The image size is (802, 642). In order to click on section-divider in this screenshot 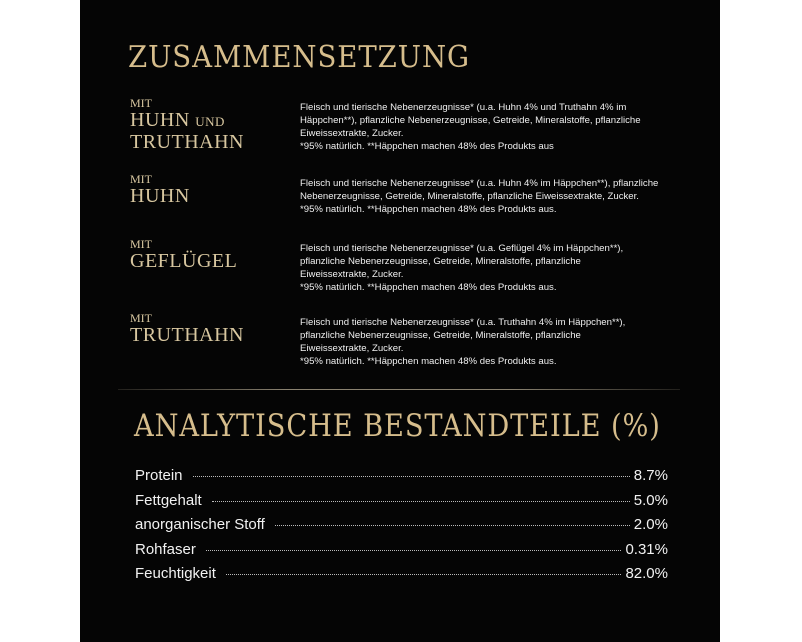, I will do `click(399, 389)`.